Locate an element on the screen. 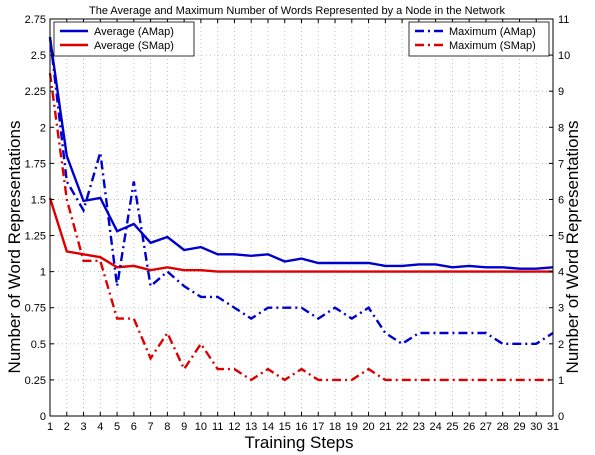 The width and height of the screenshot is (595, 455). x-tick-label: 24 is located at coordinates (436, 427).